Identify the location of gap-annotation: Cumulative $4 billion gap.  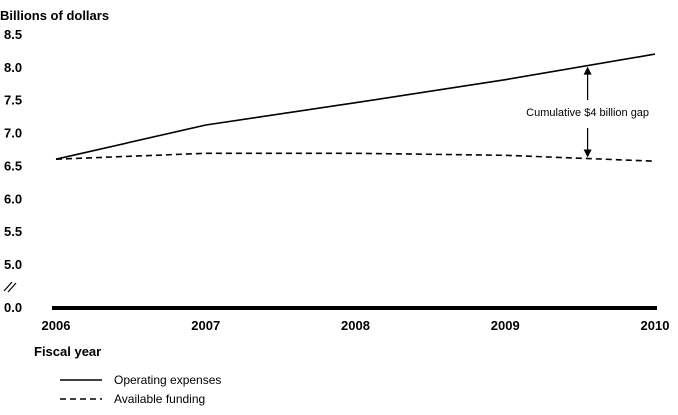
(587, 112).